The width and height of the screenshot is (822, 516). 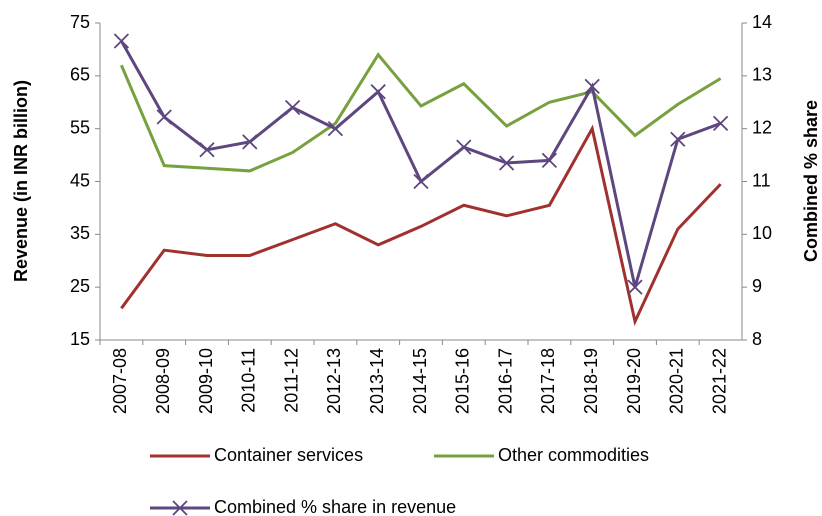 I want to click on y2-tick-label: 12, so click(x=762, y=127).